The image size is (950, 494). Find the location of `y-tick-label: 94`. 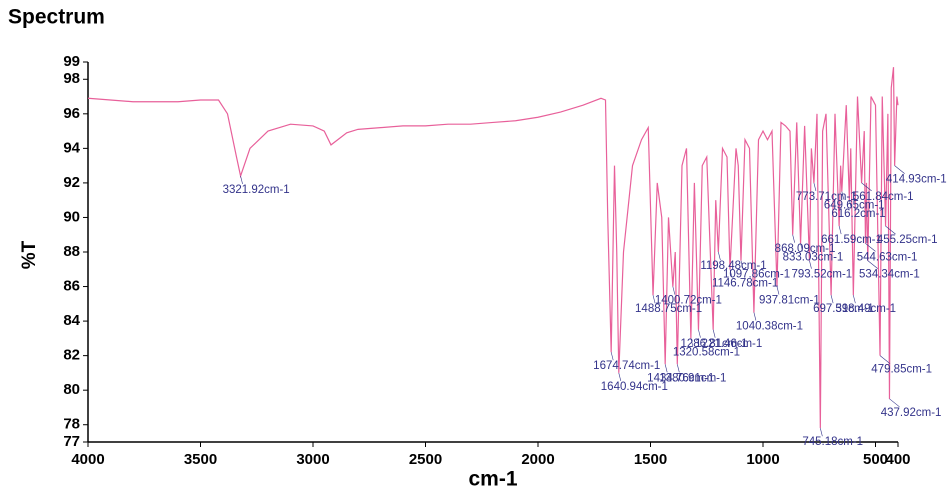

y-tick-label: 94 is located at coordinates (71, 147).